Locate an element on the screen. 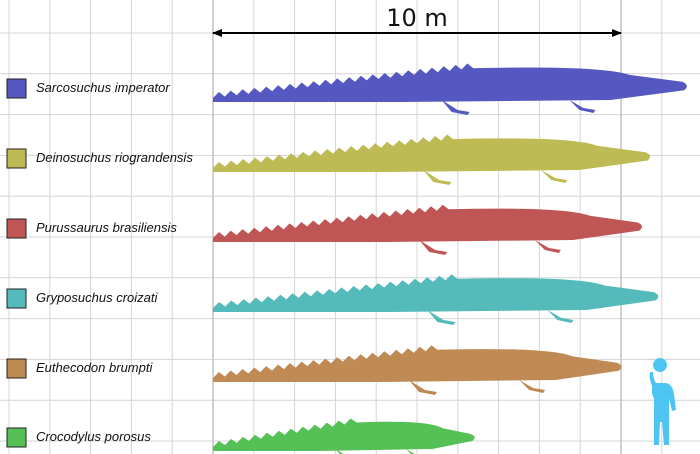 The height and width of the screenshot is (454, 700). legend-label: Sarcosuchus imperator is located at coordinates (103, 87).